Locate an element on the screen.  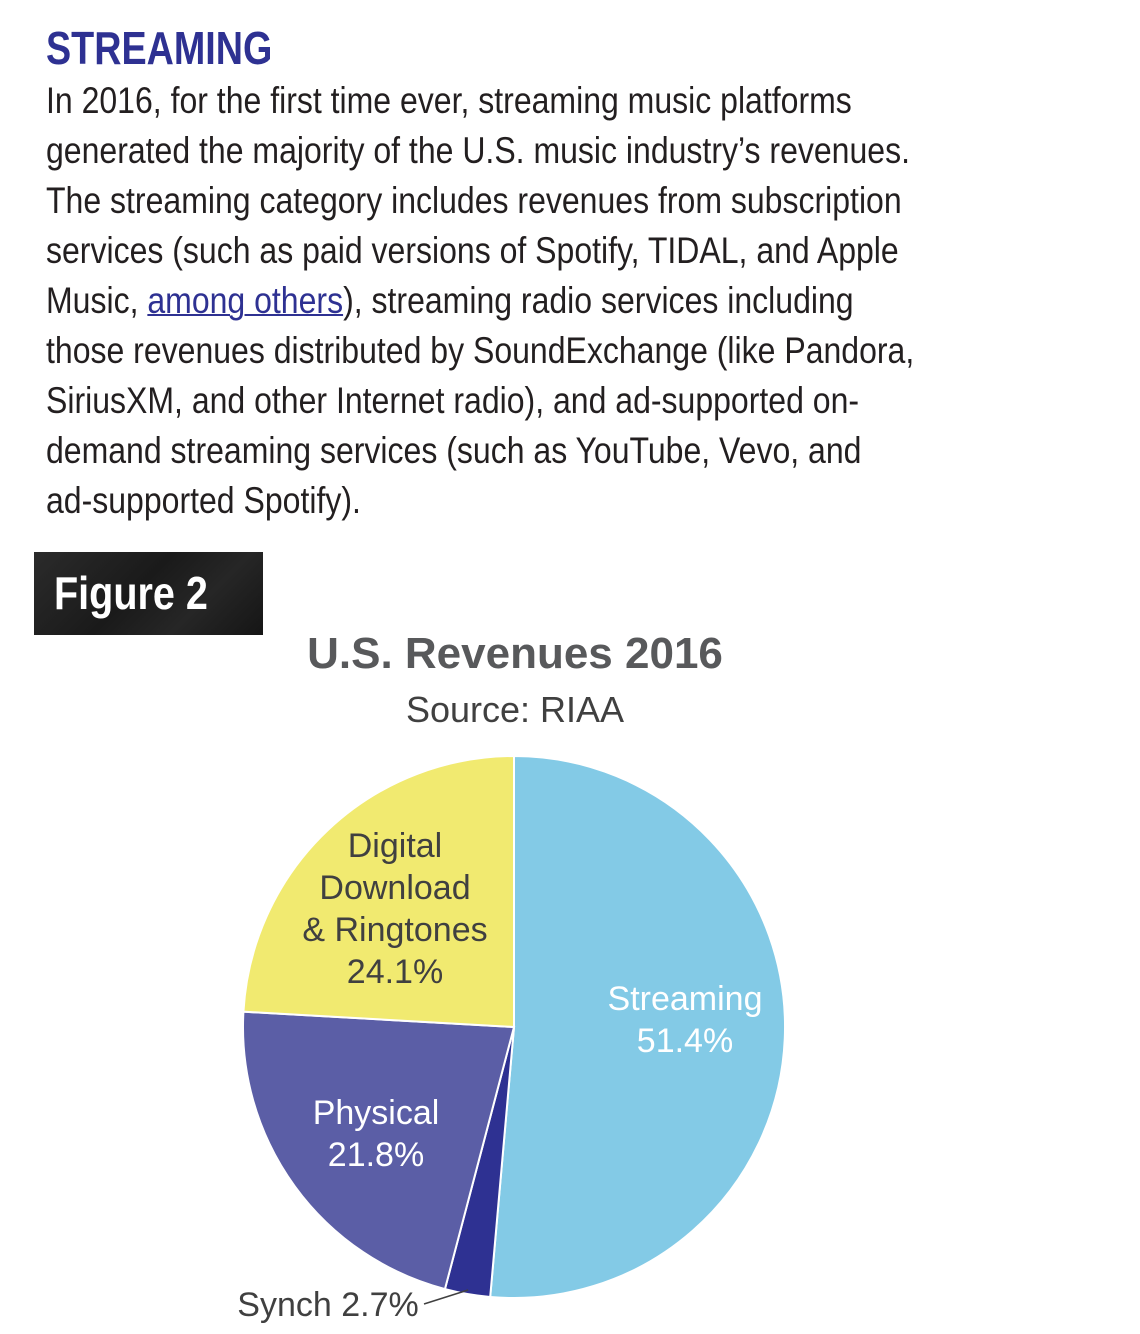
paragraph-line: ad-supported Spotify). is located at coordinates (203, 500).